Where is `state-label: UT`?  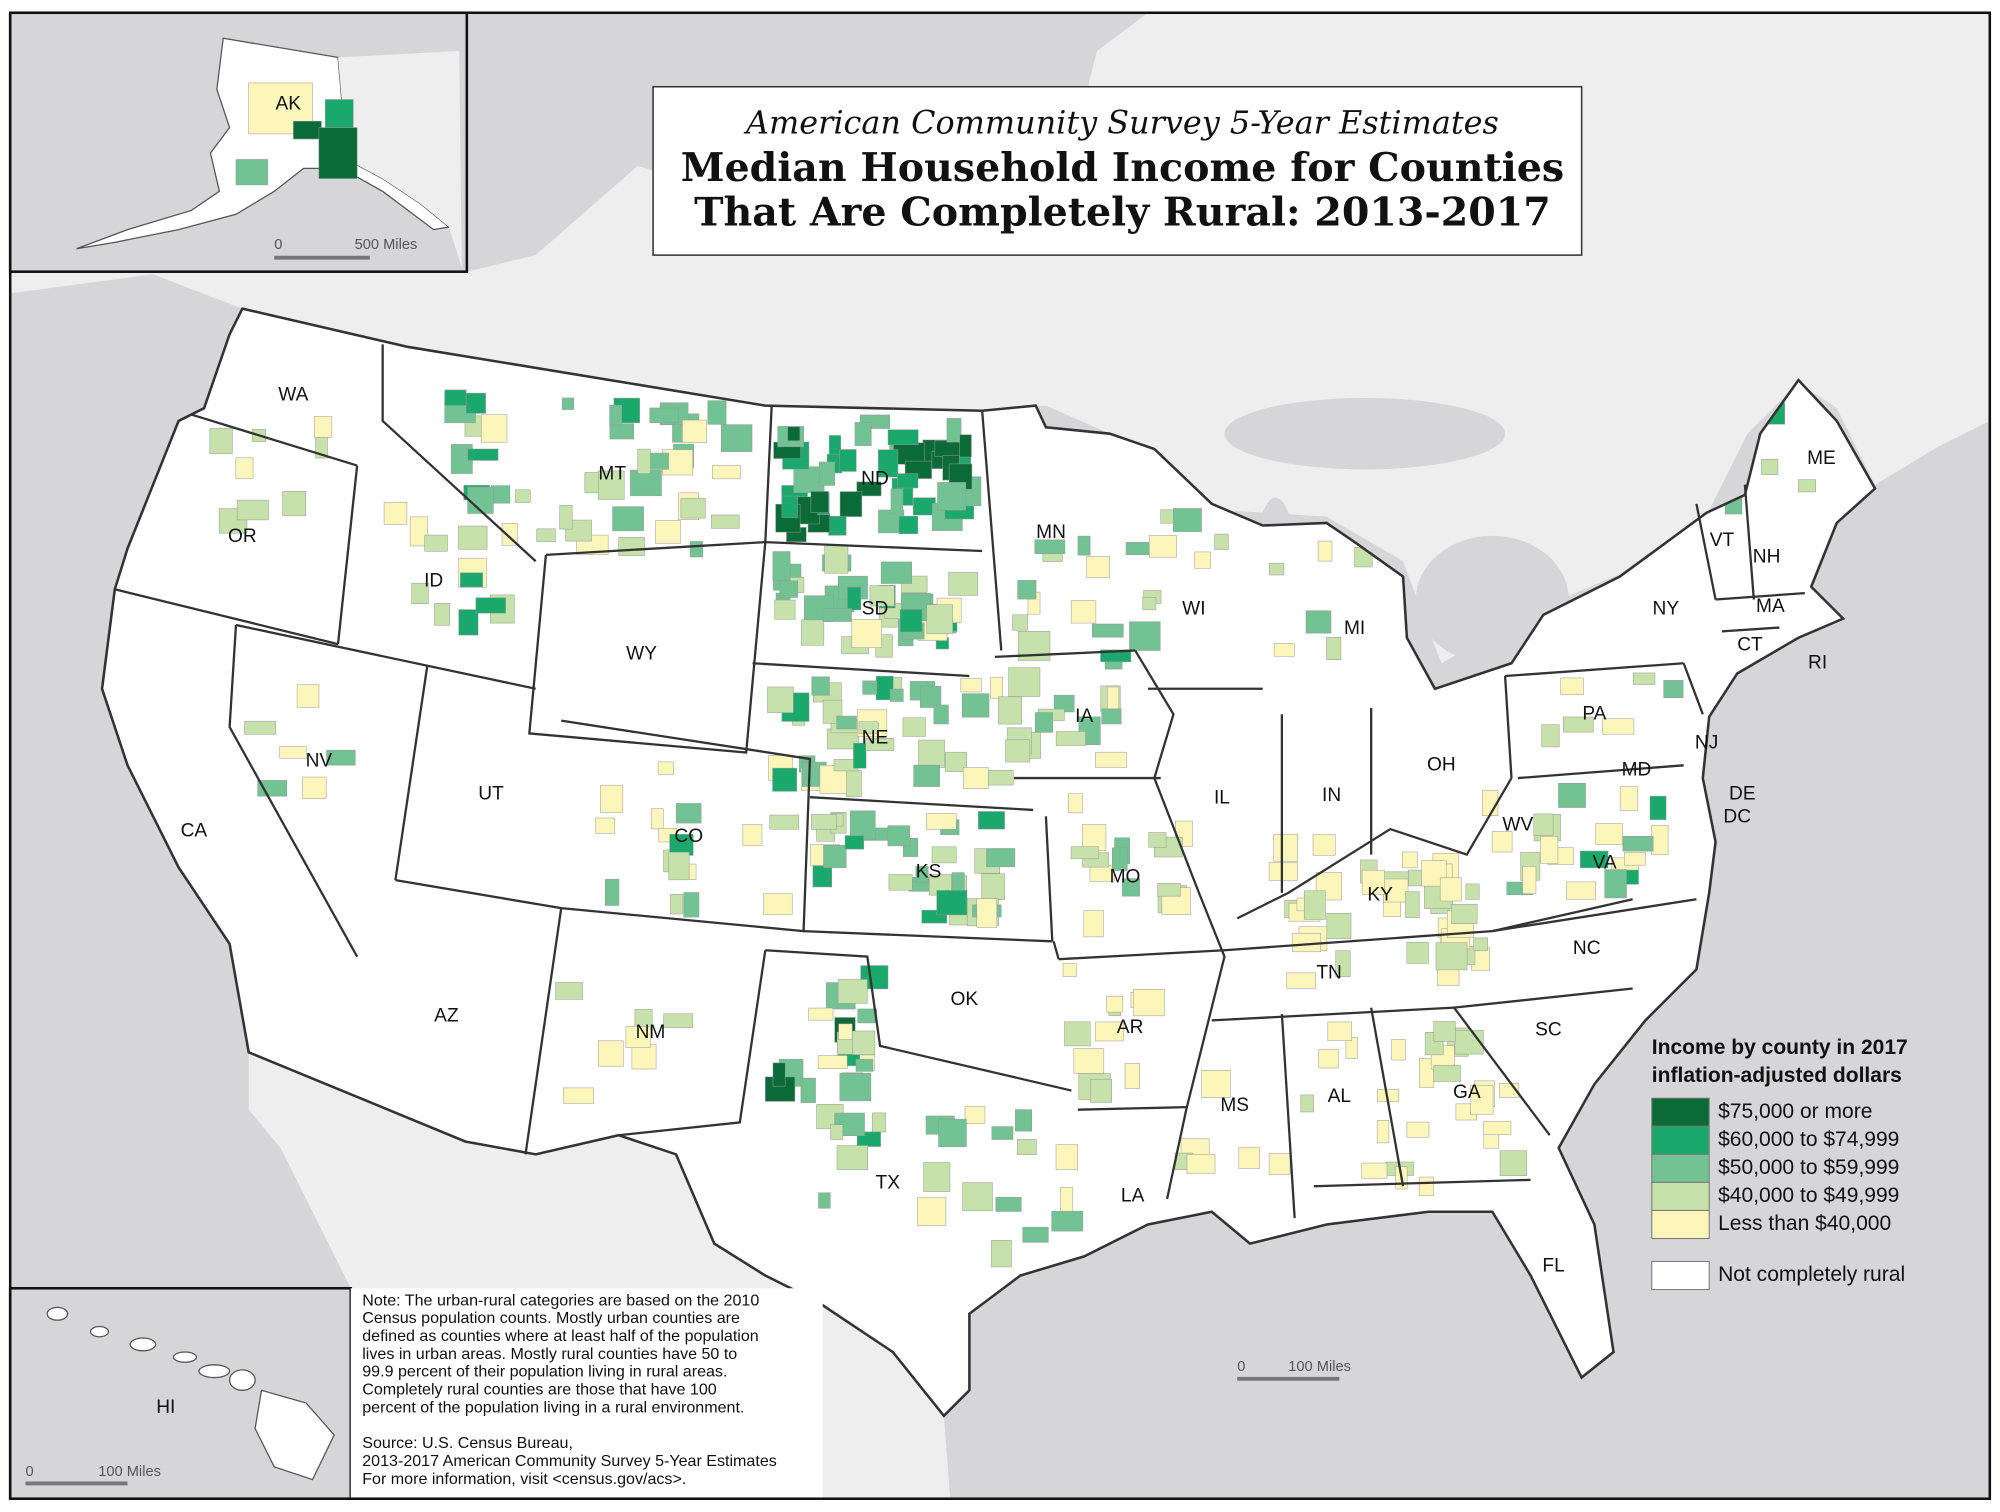 state-label: UT is located at coordinates (491, 794).